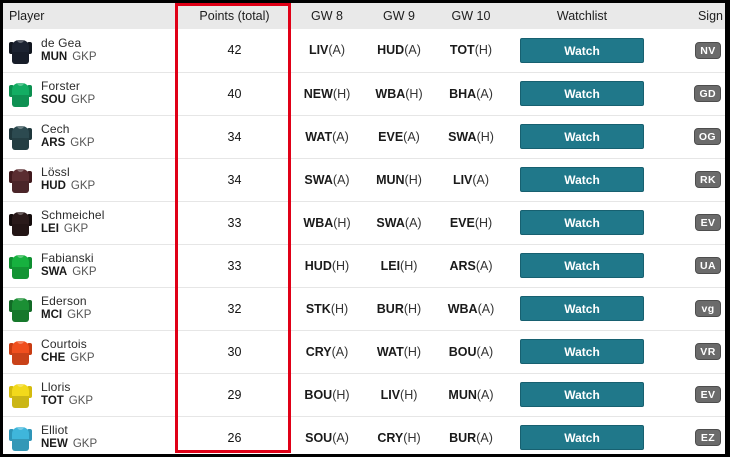 This screenshot has height=457, width=730. Describe the element at coordinates (327, 352) in the screenshot. I see `gameweek-8-fixture-cell: CRY(A)` at that location.